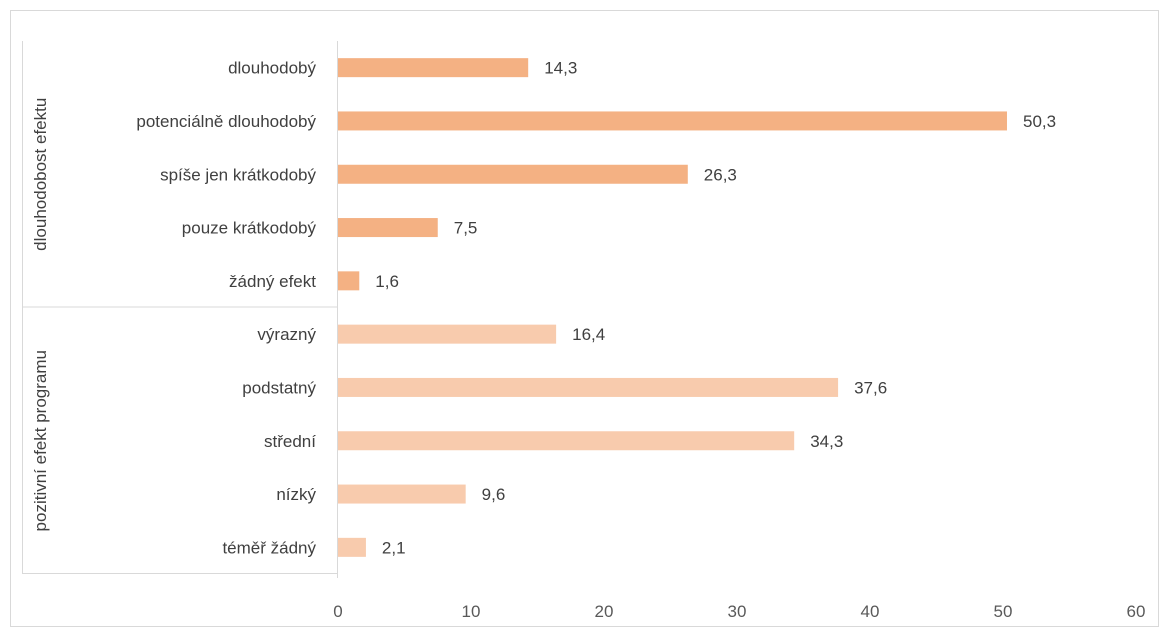  What do you see at coordinates (1136, 611) in the screenshot?
I see `x-tick-label: 60` at bounding box center [1136, 611].